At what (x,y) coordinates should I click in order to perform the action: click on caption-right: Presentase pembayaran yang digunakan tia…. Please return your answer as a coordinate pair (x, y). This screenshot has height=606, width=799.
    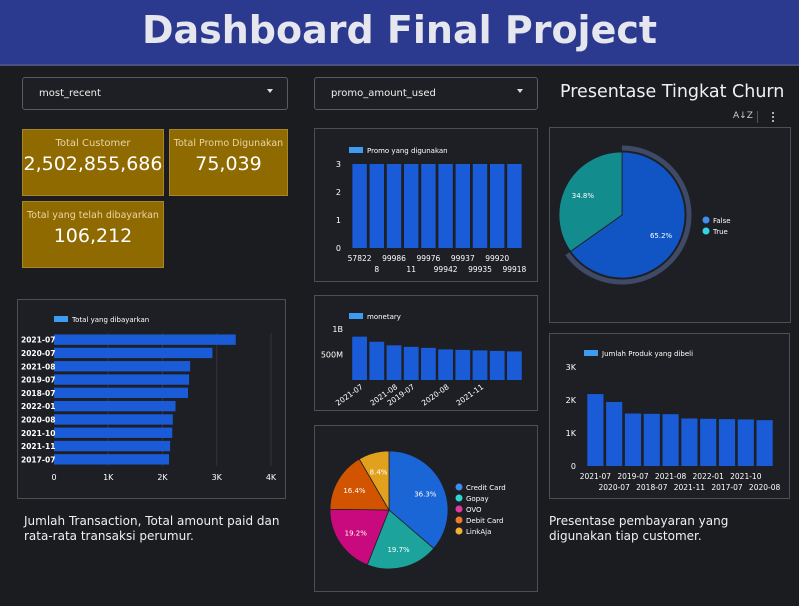
    Looking at the image, I should click on (639, 528).